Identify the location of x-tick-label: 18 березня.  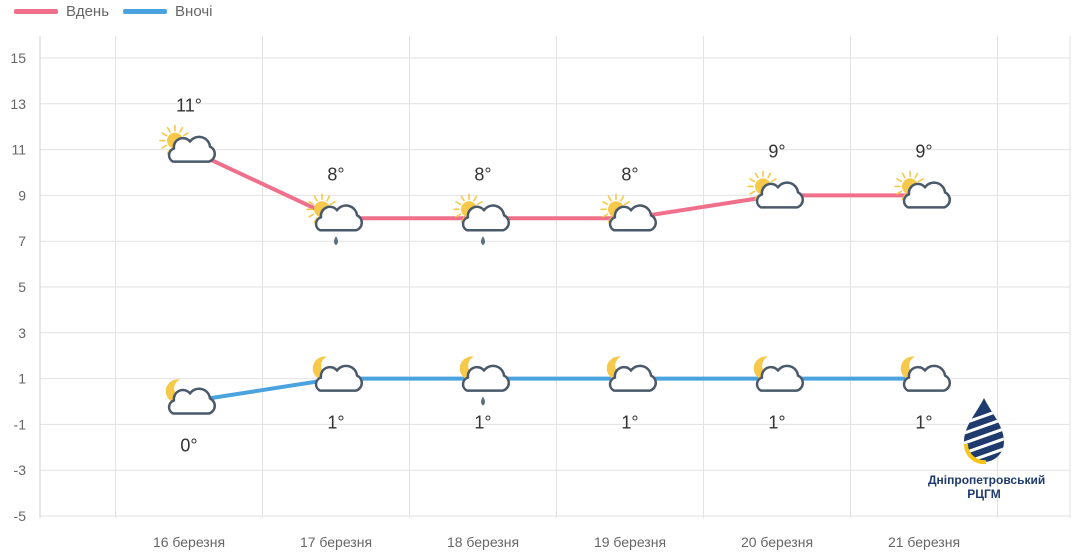
(483, 542).